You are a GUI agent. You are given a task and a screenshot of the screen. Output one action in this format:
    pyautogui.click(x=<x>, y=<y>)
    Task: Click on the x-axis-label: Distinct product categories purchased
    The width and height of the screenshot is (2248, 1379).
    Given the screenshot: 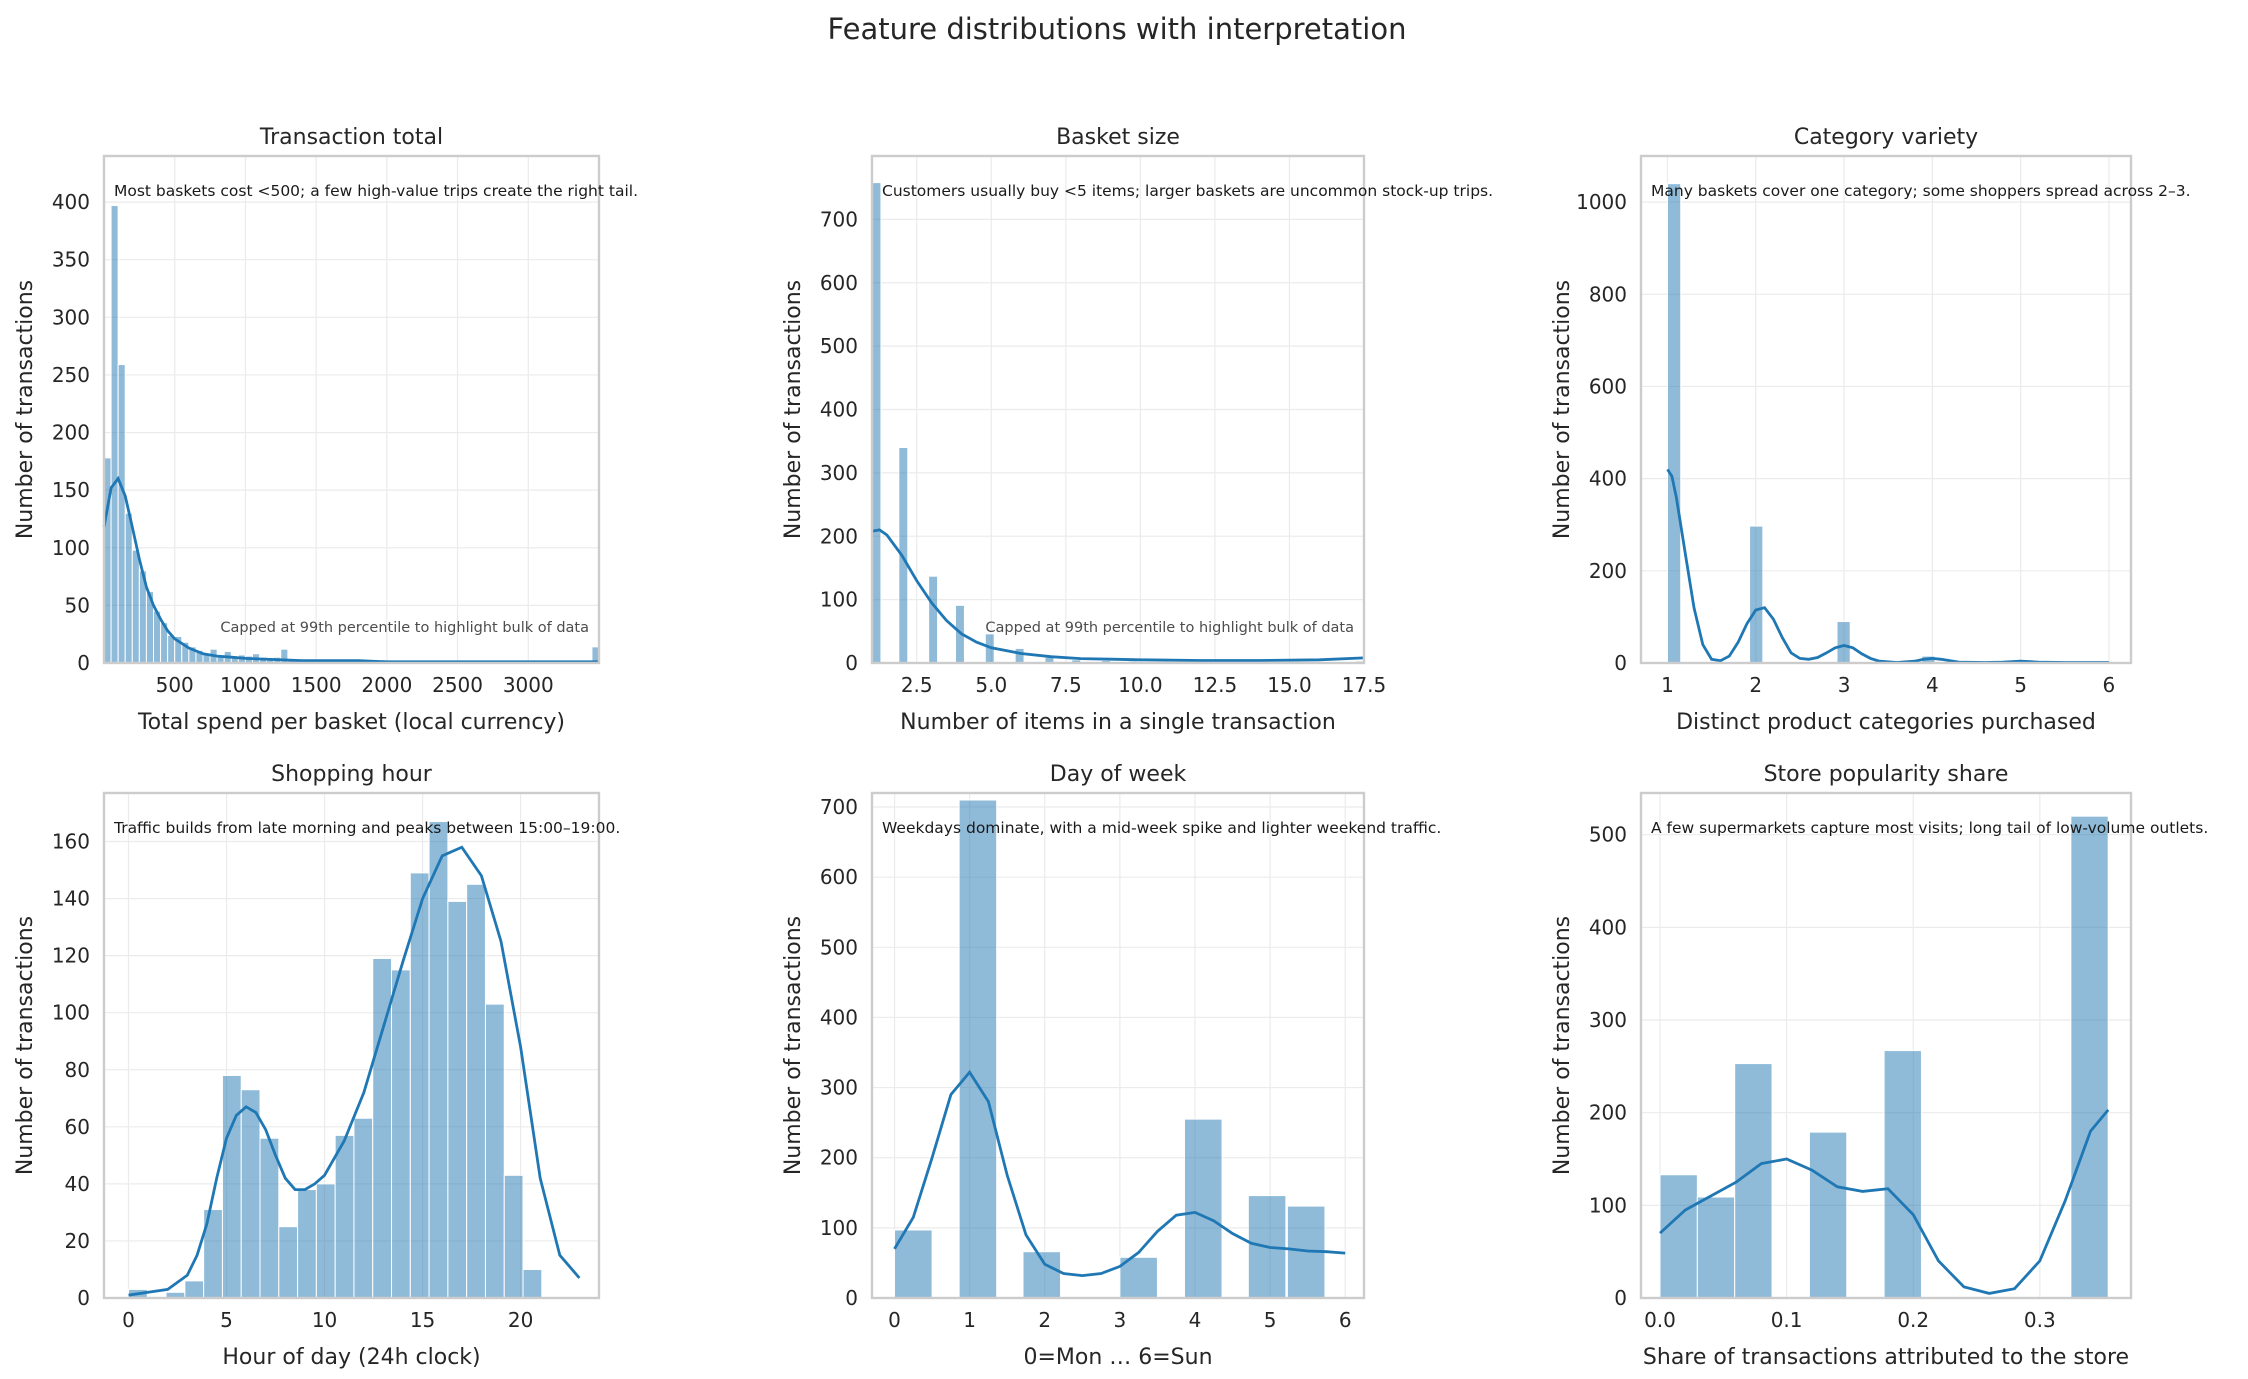 What is the action you would take?
    pyautogui.click(x=1886, y=722)
    